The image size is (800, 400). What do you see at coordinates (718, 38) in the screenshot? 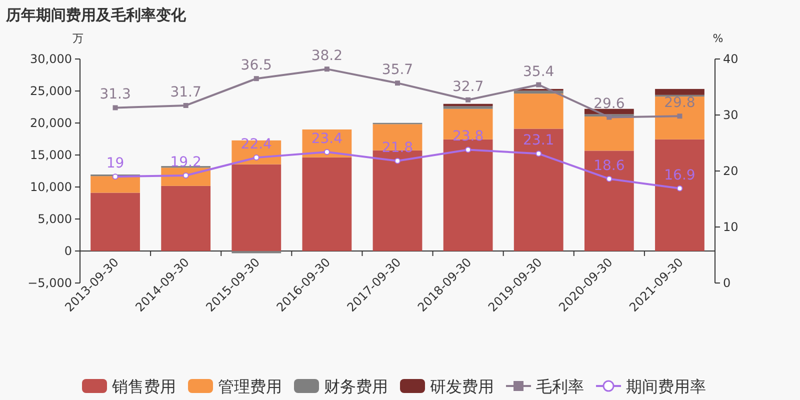
I see `y2-axis-title: %` at bounding box center [718, 38].